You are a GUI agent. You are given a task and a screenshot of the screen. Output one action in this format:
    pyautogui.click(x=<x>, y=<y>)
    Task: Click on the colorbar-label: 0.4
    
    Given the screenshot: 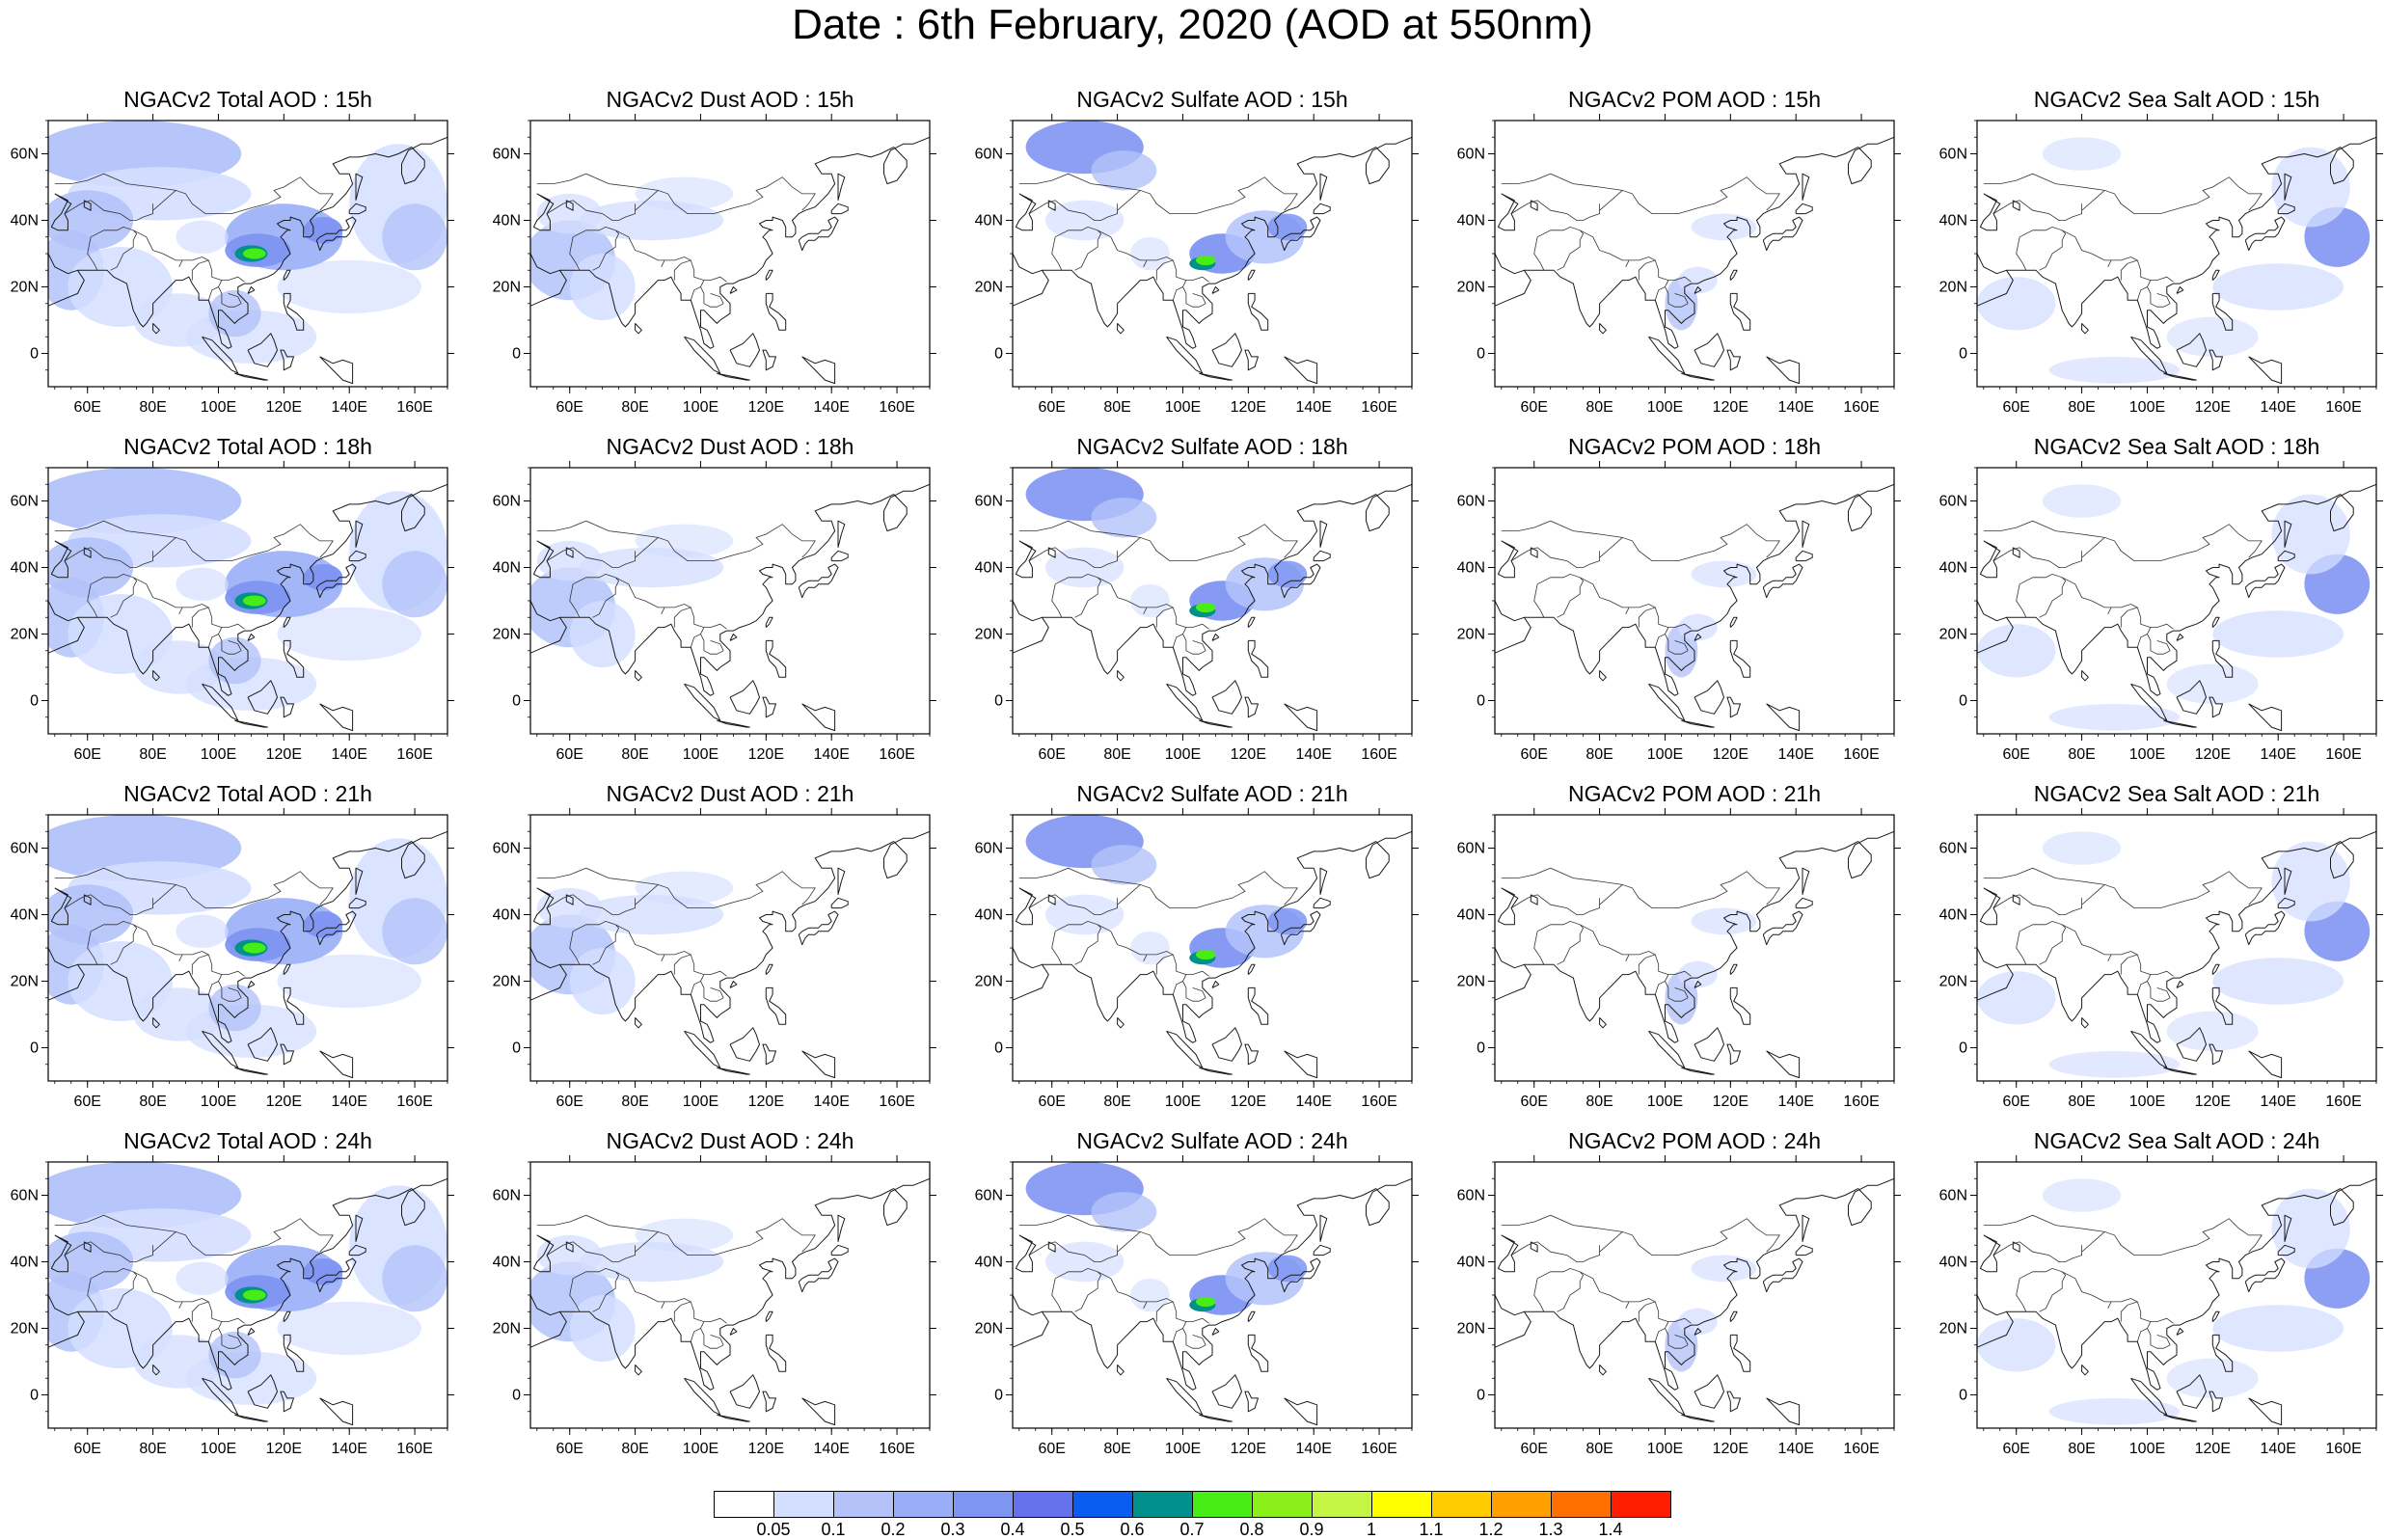 What is the action you would take?
    pyautogui.click(x=1012, y=1529)
    